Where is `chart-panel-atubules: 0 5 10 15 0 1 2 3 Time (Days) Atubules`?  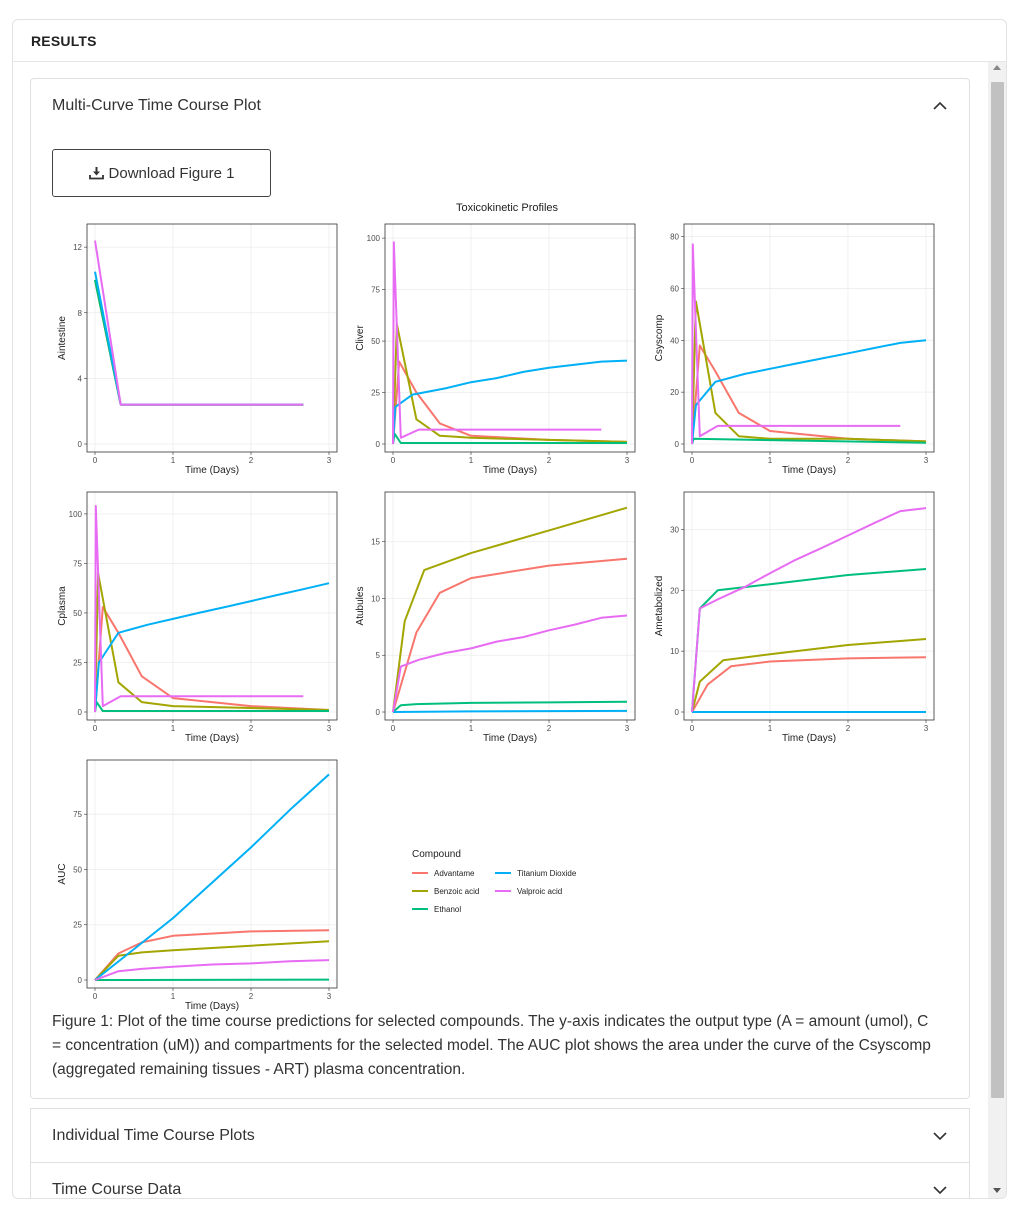 chart-panel-atubules: 0 5 10 15 0 1 2 3 Time (Days) Atubules is located at coordinates (495, 617).